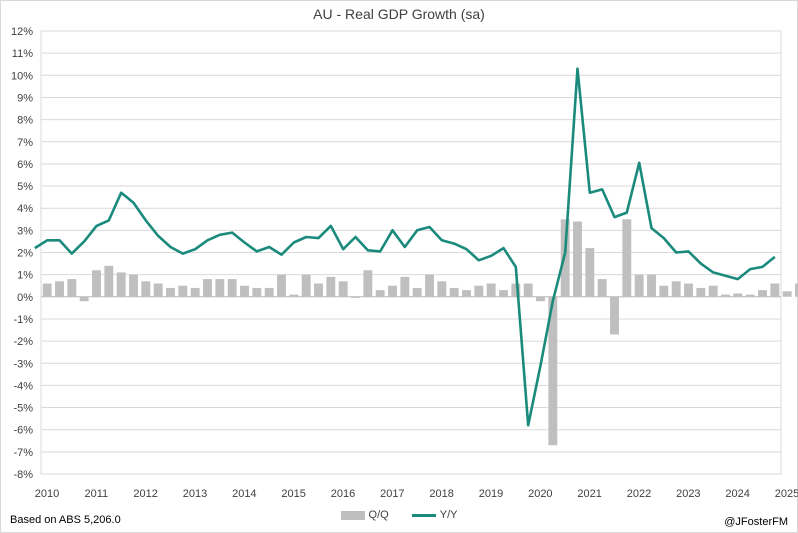  What do you see at coordinates (47, 494) in the screenshot?
I see `x-tick-label: 2010` at bounding box center [47, 494].